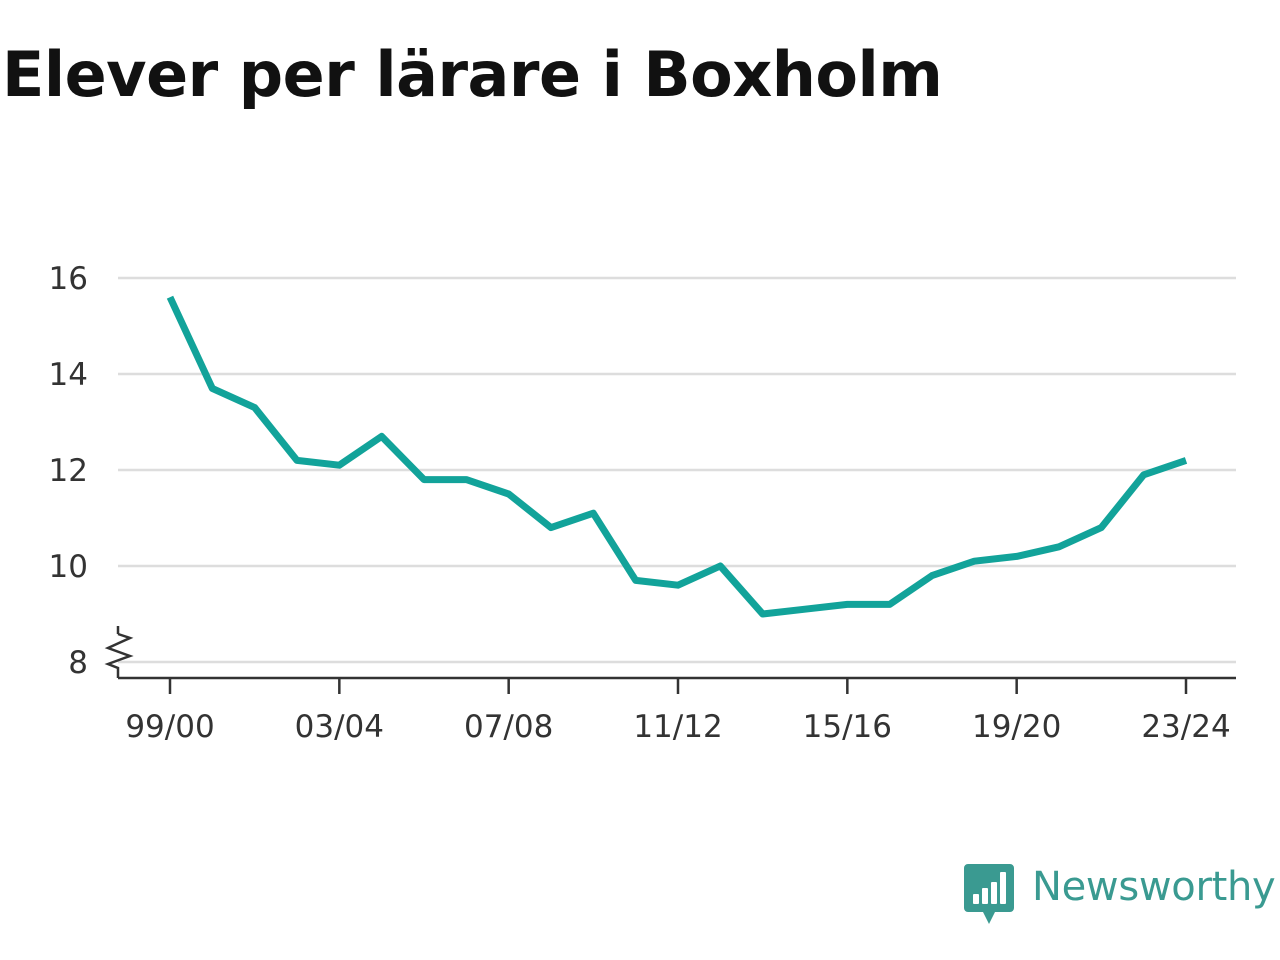  I want to click on y-tick-label: 10, so click(68, 567).